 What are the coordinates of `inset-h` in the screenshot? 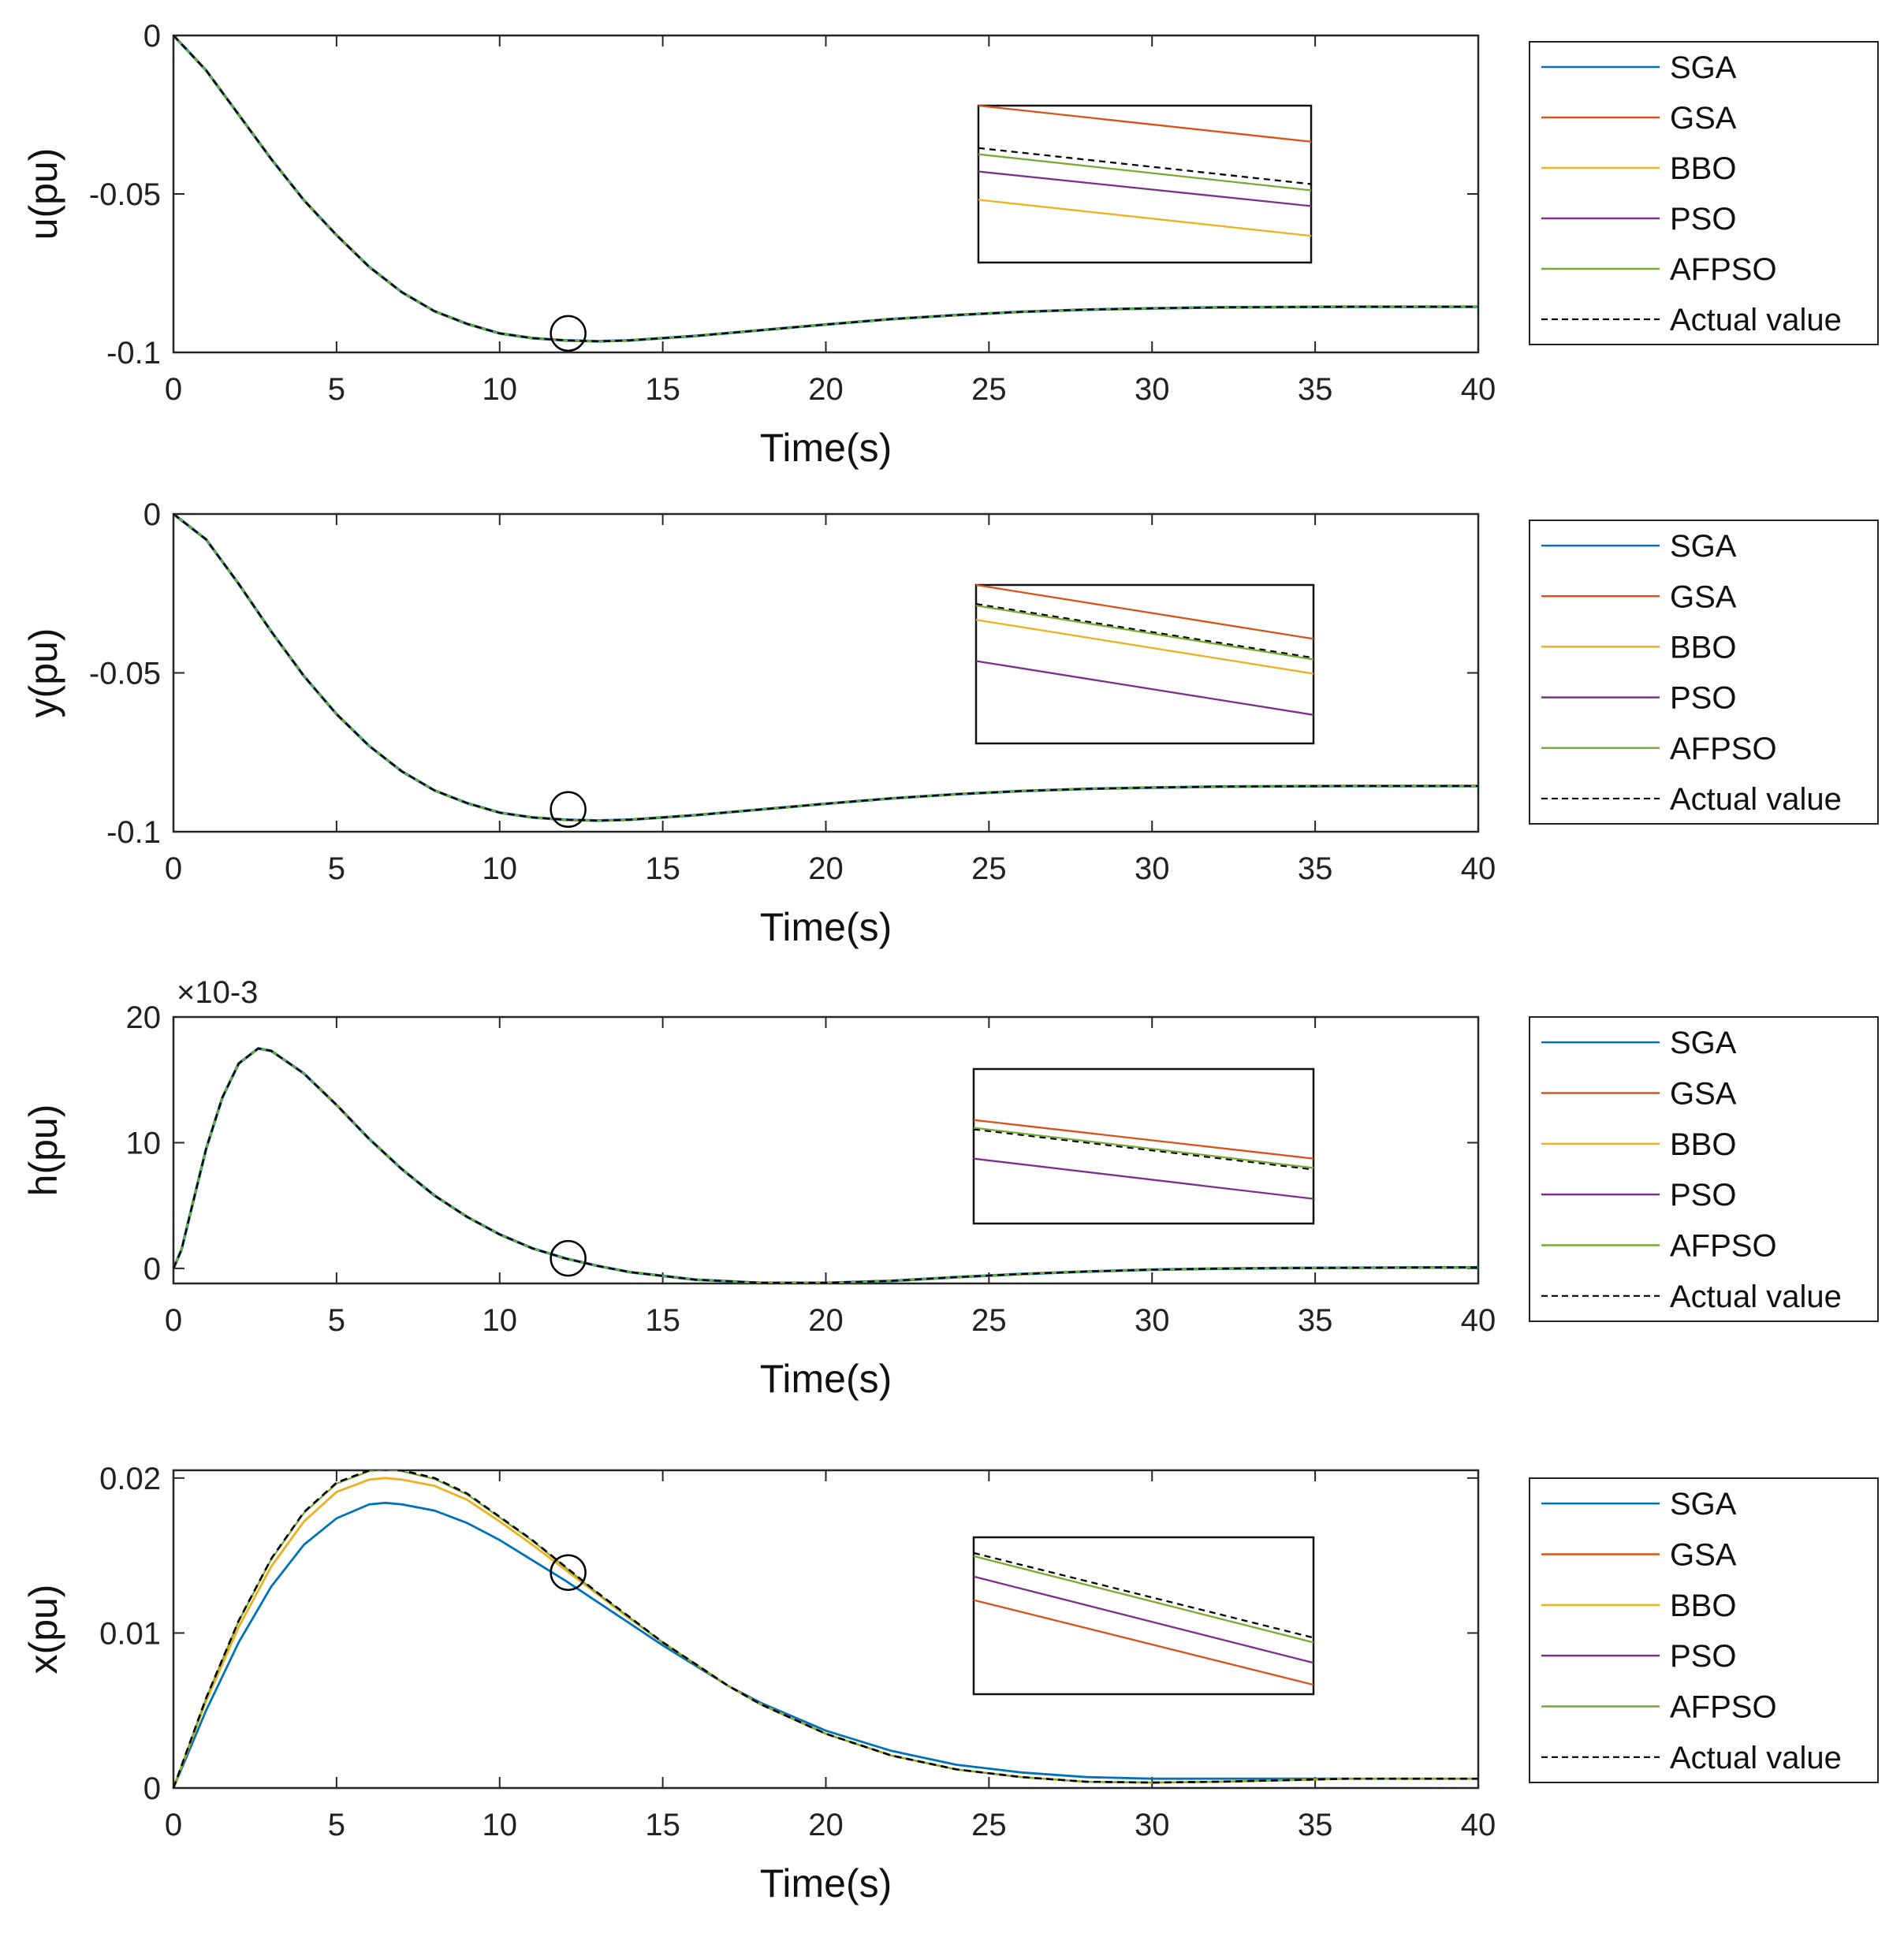 It's located at (1143, 1146).